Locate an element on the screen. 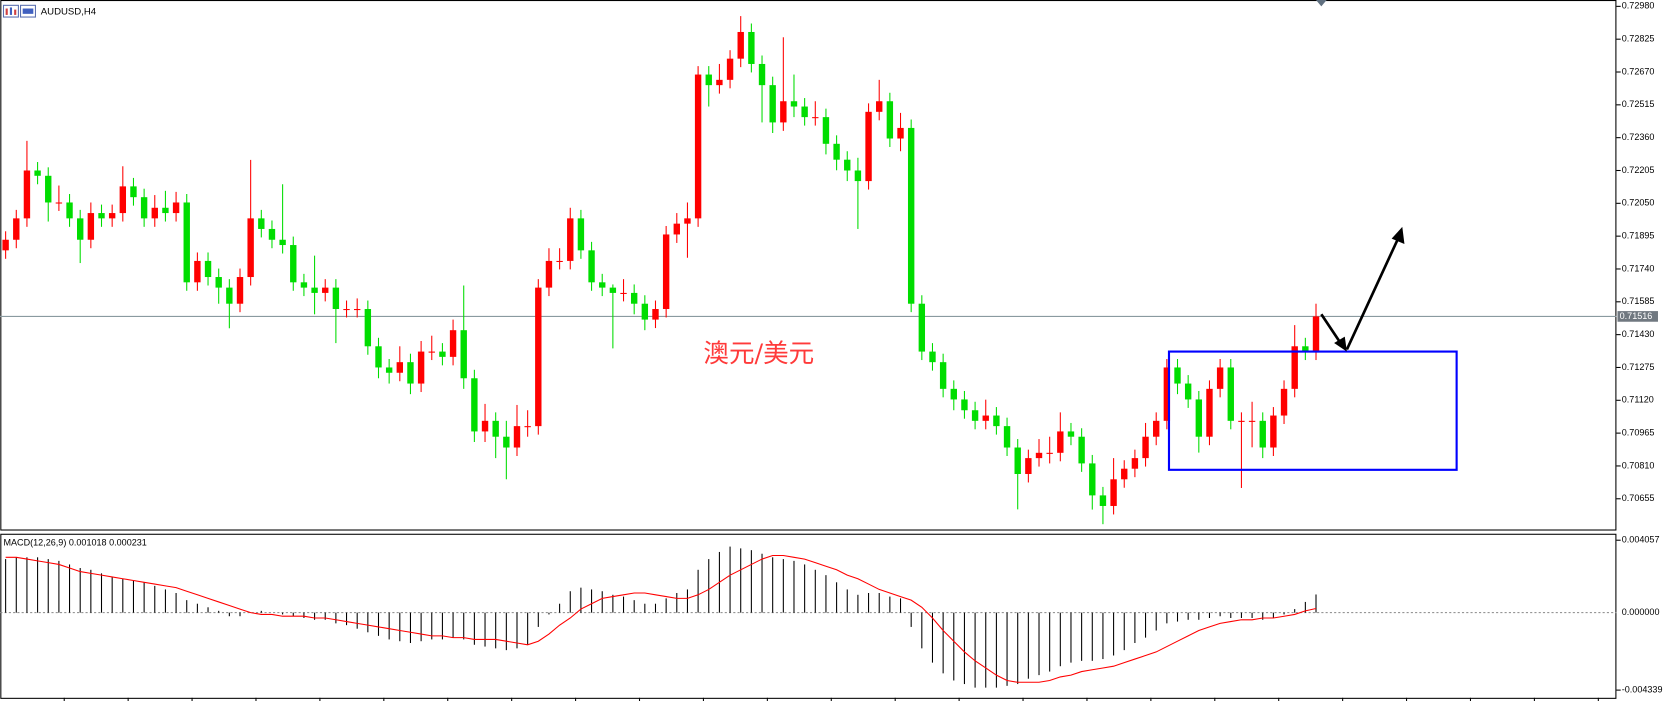  last-price-label: 0.71516 is located at coordinates (1636, 316).